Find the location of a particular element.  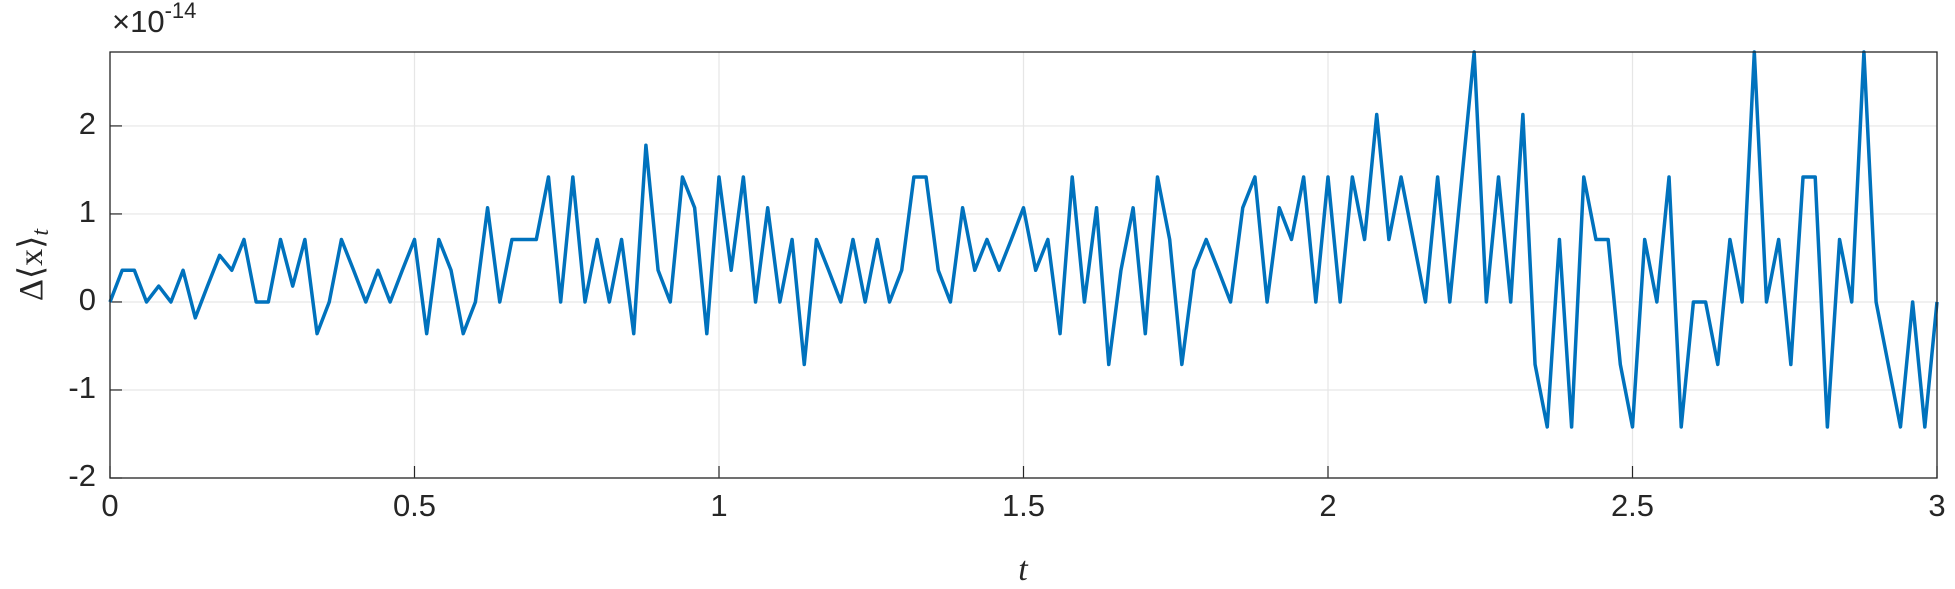

y-exponent-power: -14 is located at coordinates (181, 11).